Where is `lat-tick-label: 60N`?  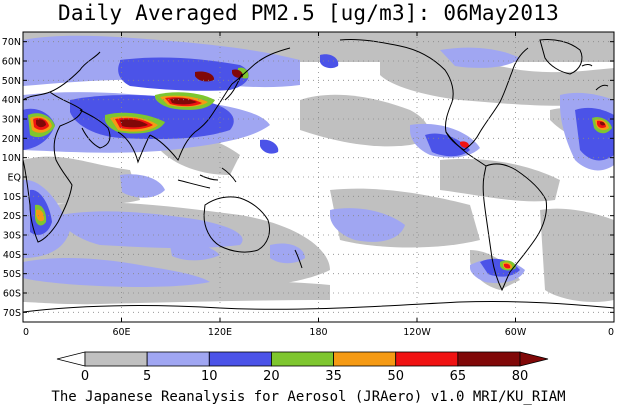 lat-tick-label: 60N is located at coordinates (11, 62).